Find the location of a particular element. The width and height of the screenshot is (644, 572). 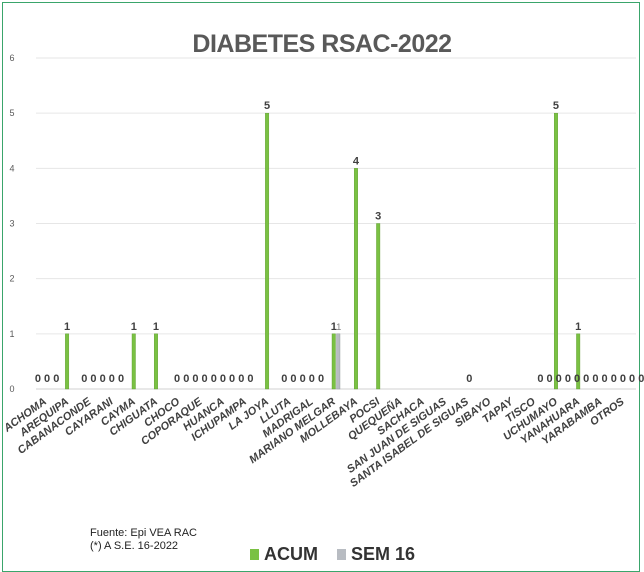

chart-legend: ACUM SEM 16 is located at coordinates (339, 554).